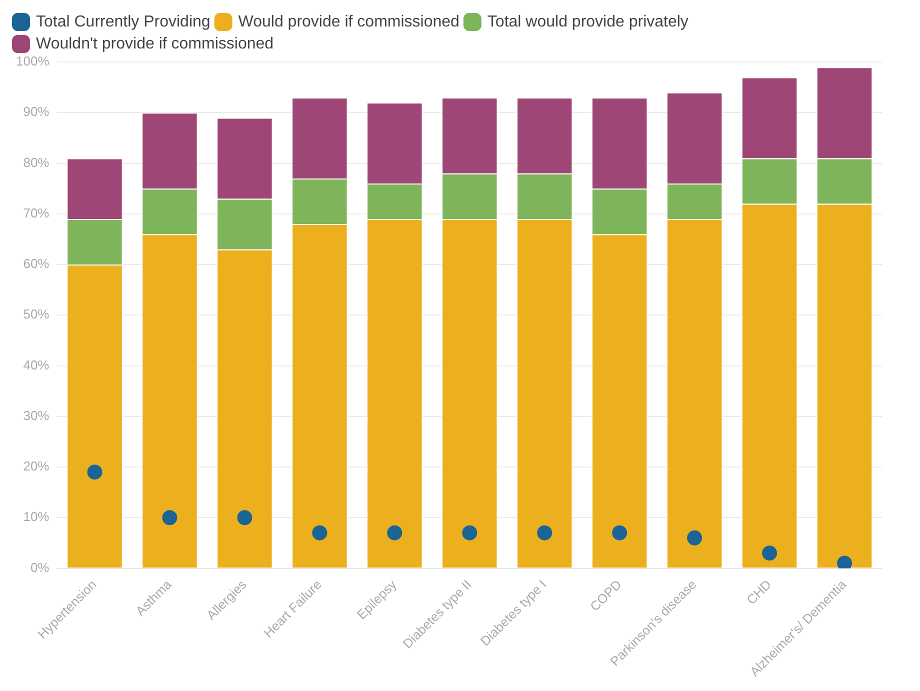  I want to click on y-tick-label: 20%, so click(36, 466).